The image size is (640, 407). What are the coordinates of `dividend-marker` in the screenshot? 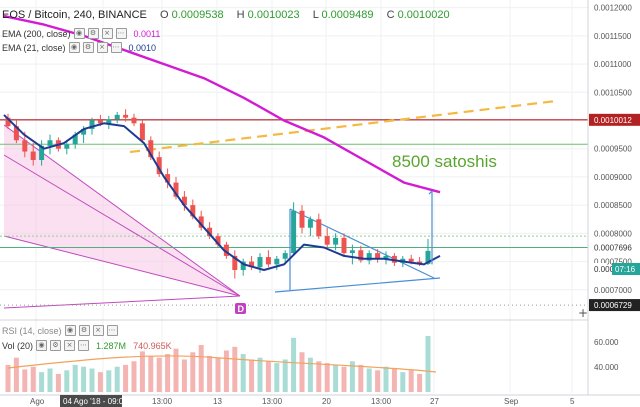 It's located at (240, 308).